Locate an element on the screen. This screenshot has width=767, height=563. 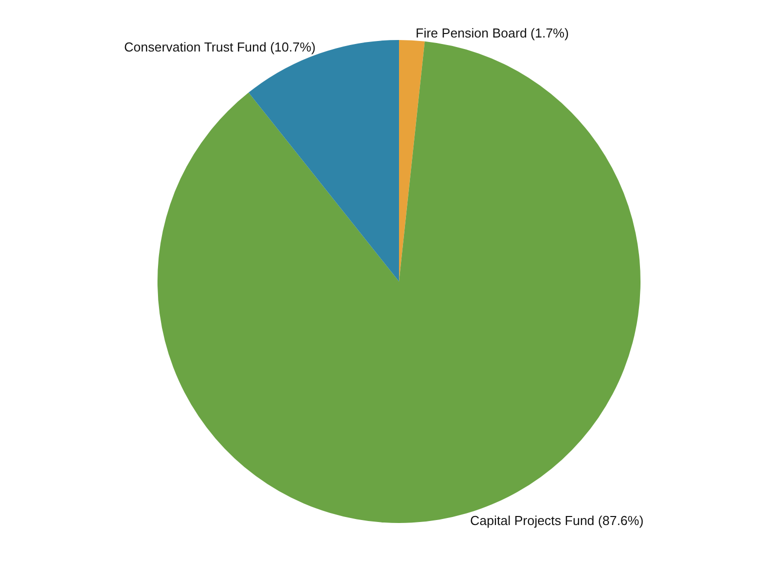
slice-label: Fire Pension Board (1.7%) is located at coordinates (492, 32).